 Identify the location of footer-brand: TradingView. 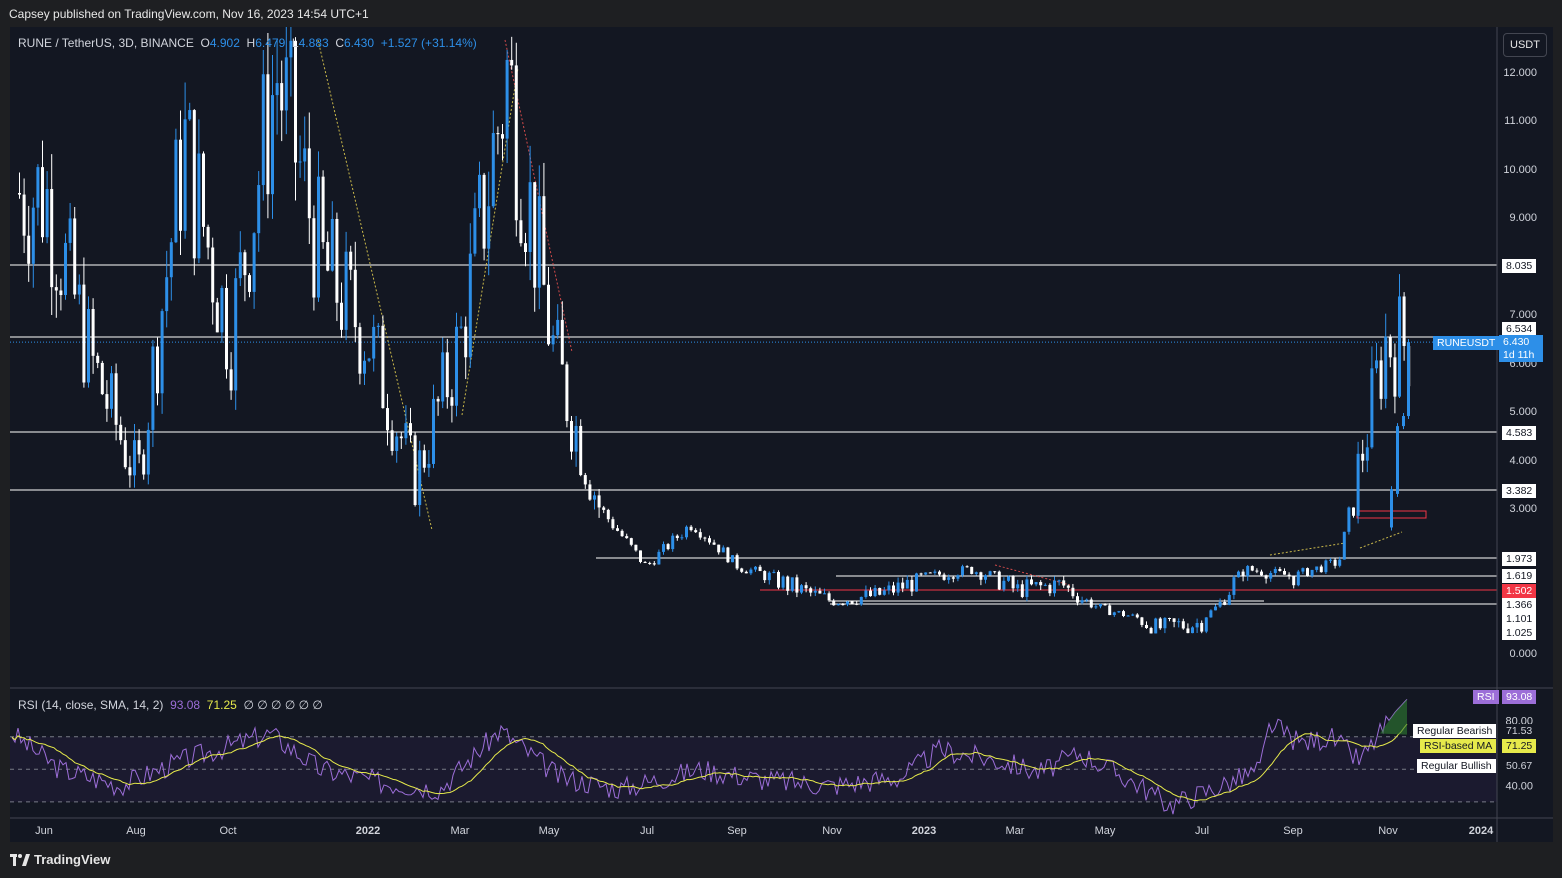
(60, 859).